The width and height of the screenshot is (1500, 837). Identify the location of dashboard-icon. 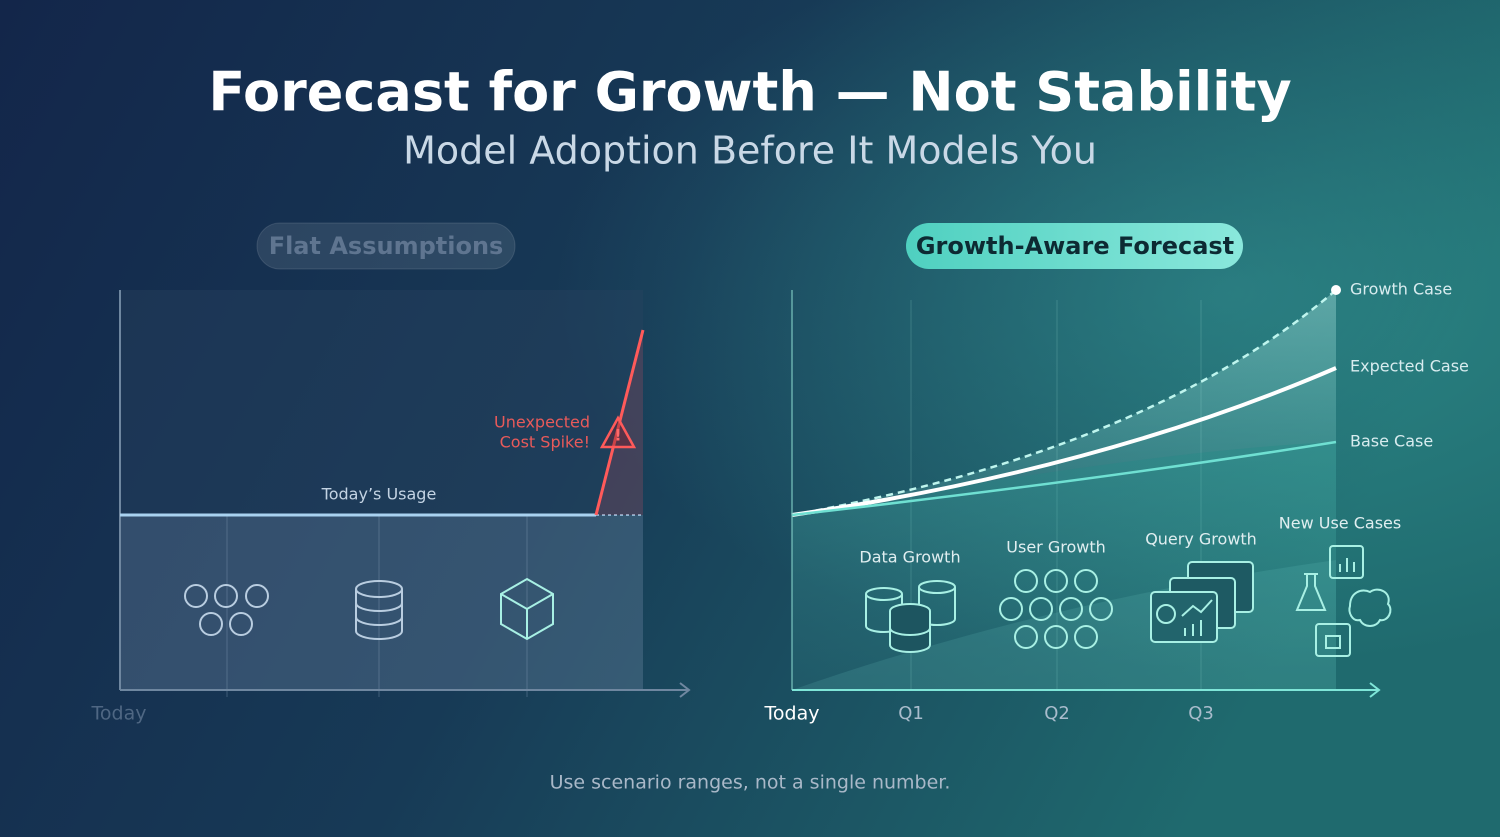
(1202, 602).